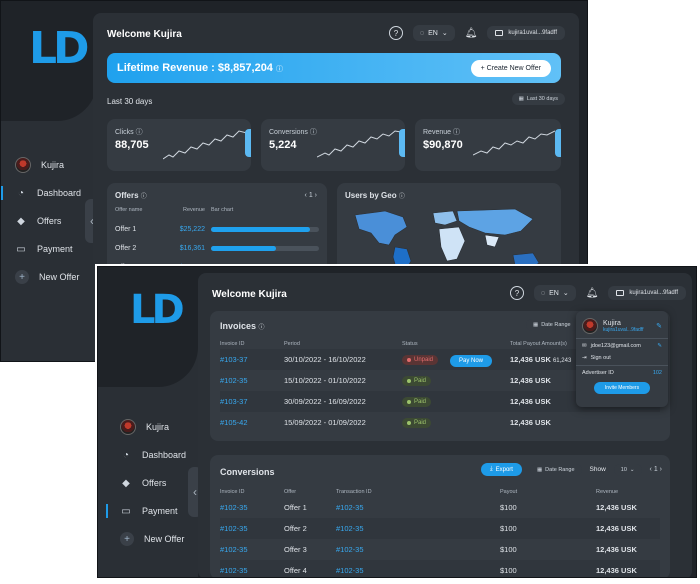 The height and width of the screenshot is (584, 700). What do you see at coordinates (623, 326) in the screenshot?
I see `profile-identity: Kujira kujira1uval...9fadff` at bounding box center [623, 326].